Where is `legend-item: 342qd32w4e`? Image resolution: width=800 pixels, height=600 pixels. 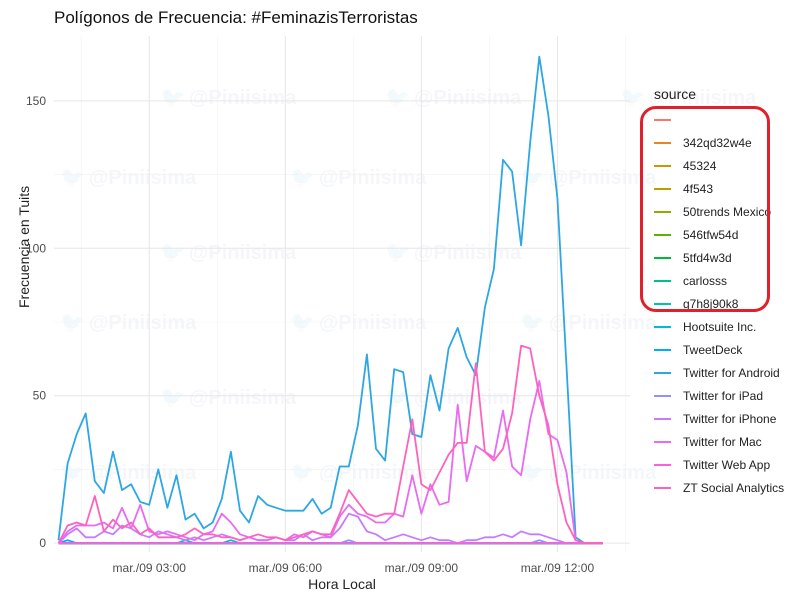 legend-item: 342qd32w4e is located at coordinates (723, 142).